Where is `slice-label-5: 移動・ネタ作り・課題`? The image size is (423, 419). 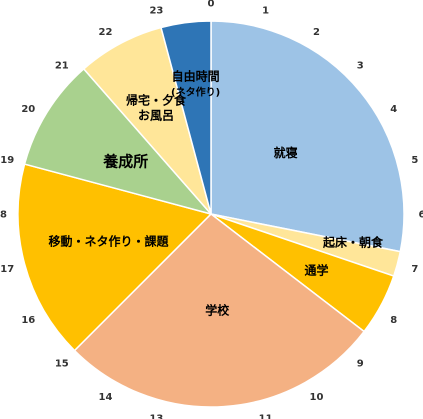
slice-label-5: 移動・ネタ作り・課題 is located at coordinates (108, 241).